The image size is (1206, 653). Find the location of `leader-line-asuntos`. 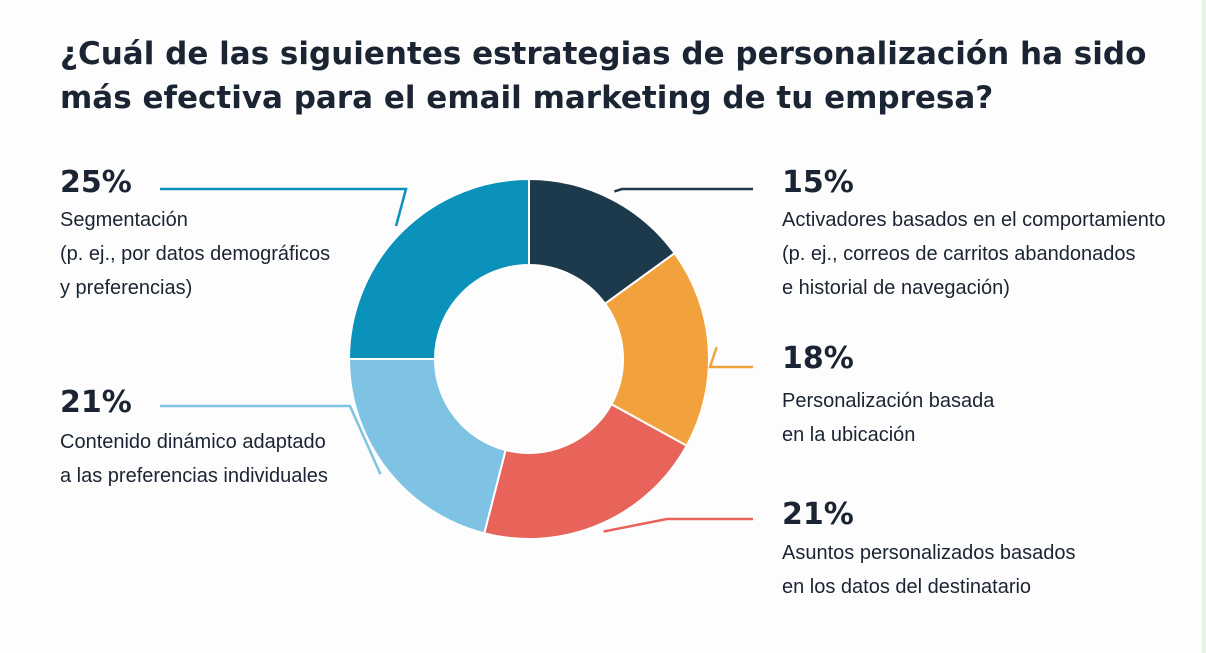

leader-line-asuntos is located at coordinates (678, 525).